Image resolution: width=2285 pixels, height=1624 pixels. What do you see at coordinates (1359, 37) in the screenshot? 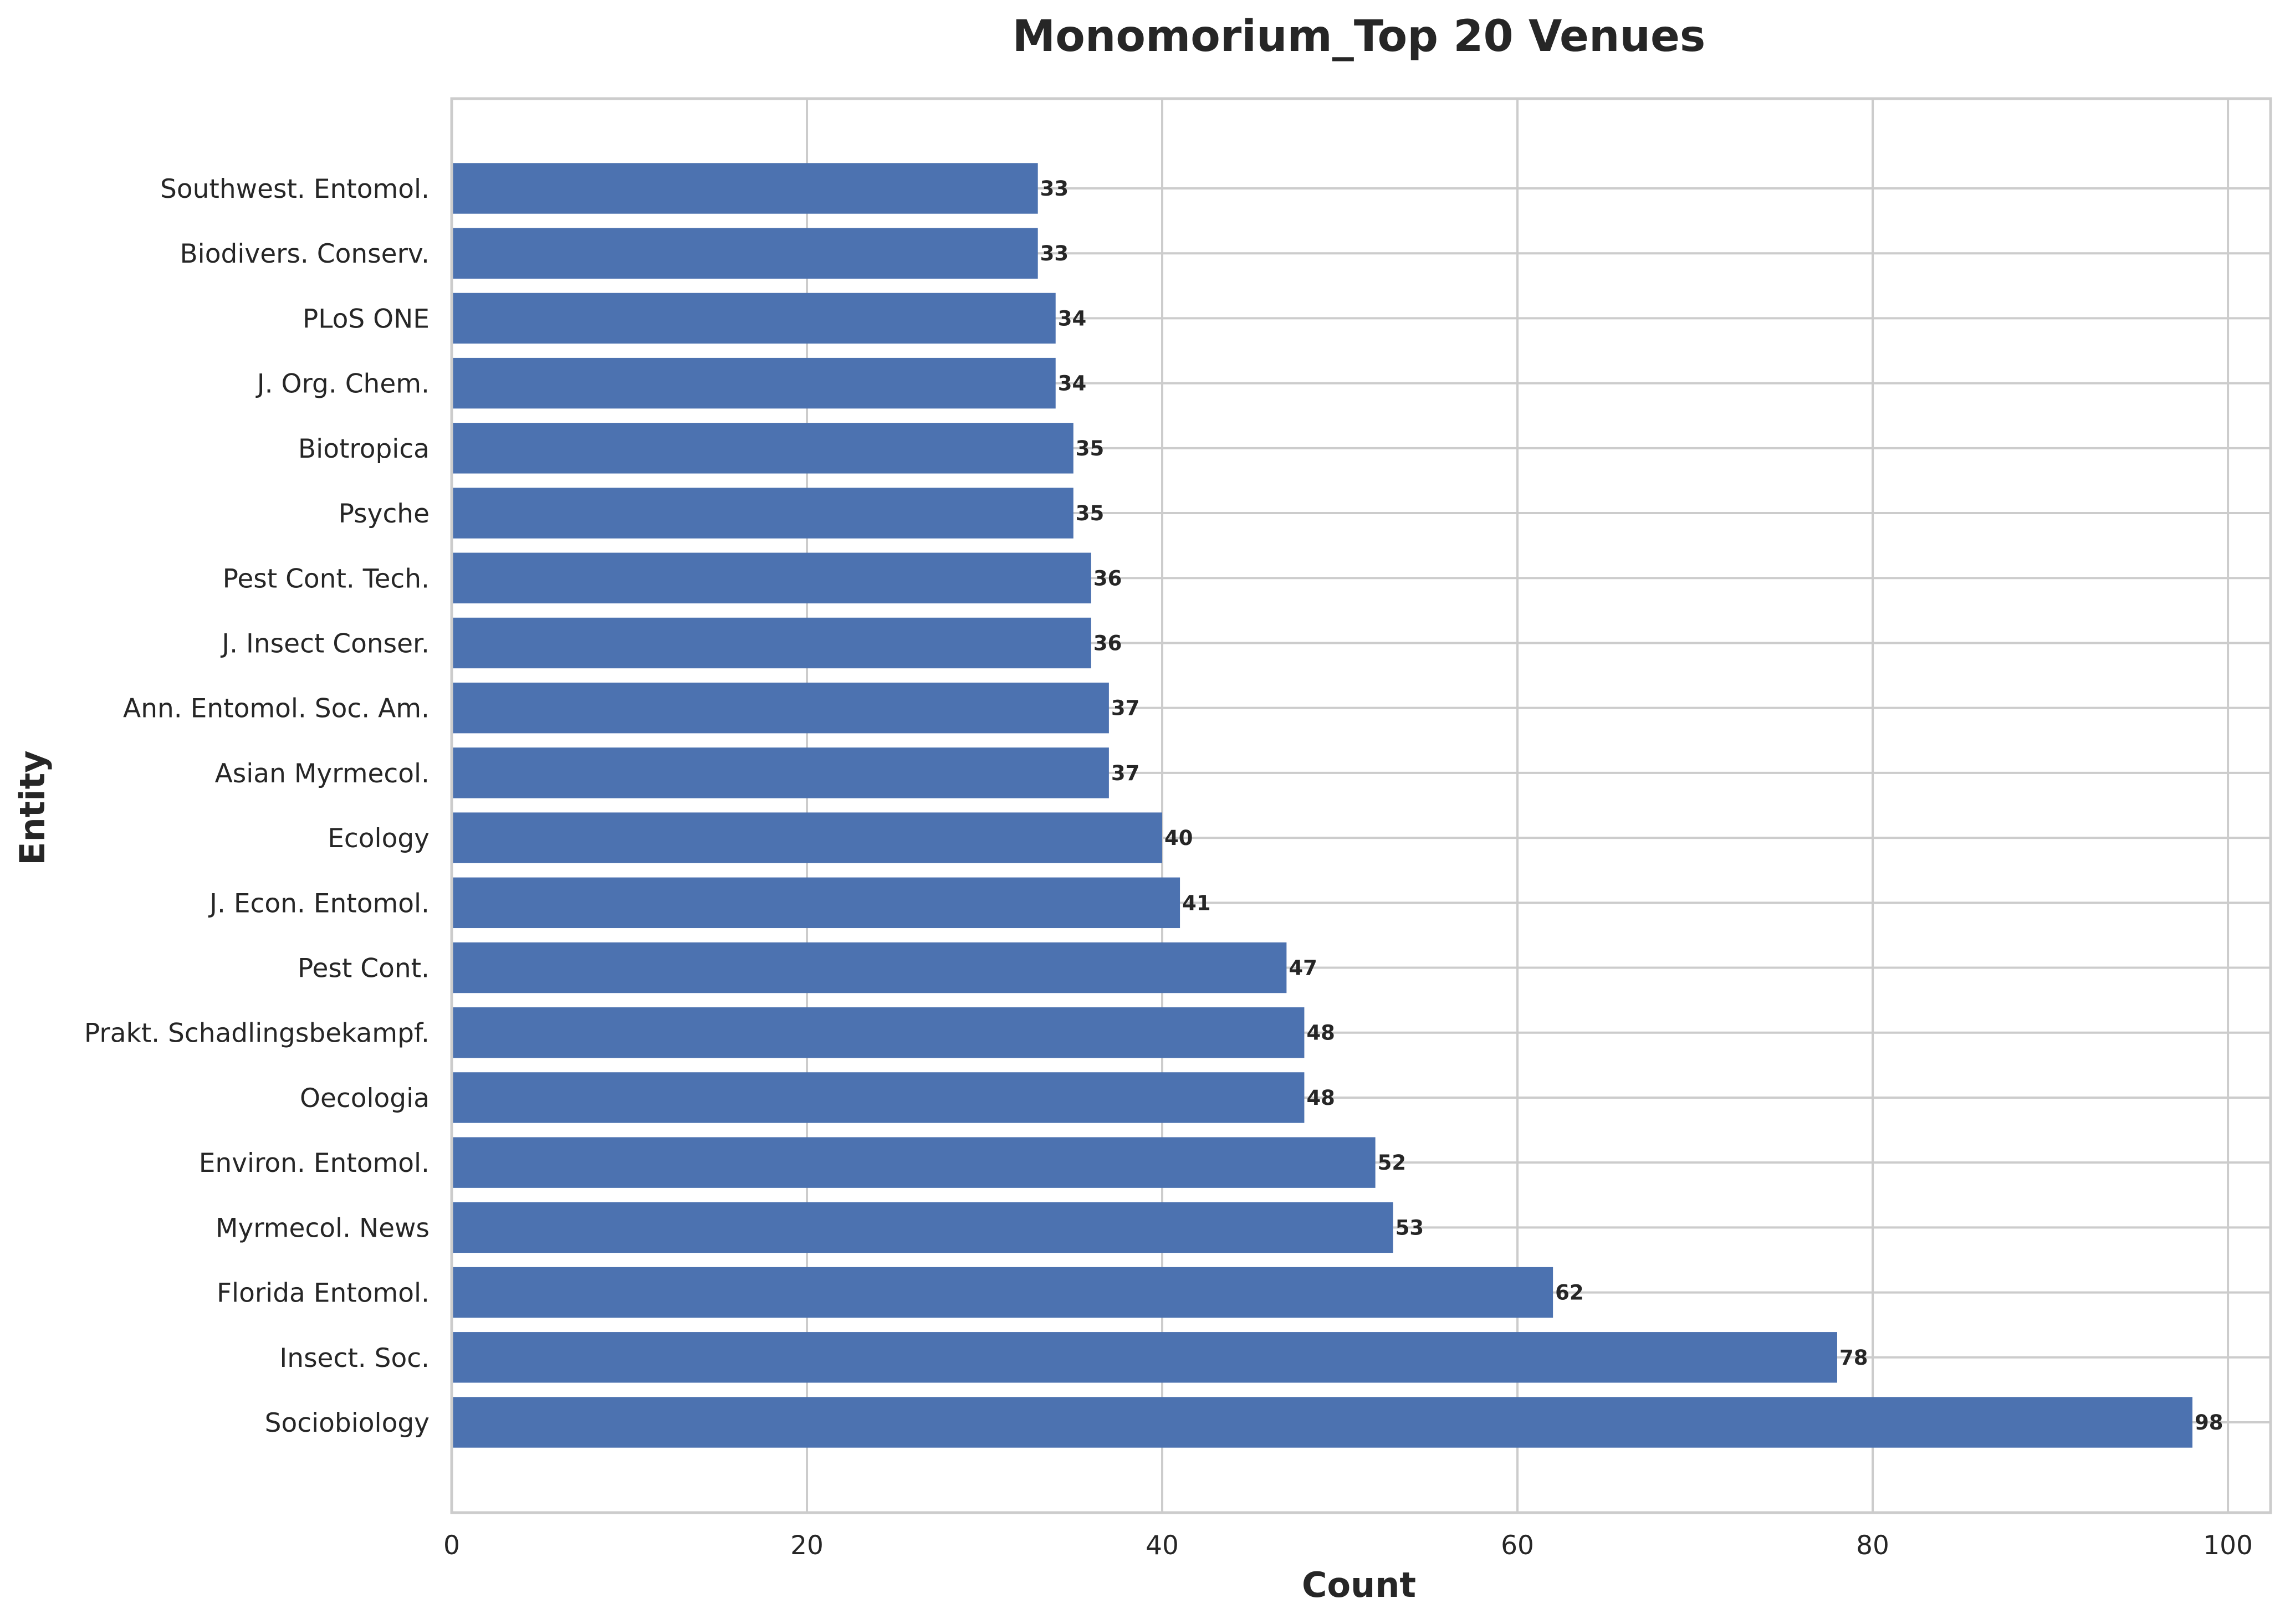
I see `chart-title: Monomorium_Top 20 Venues` at bounding box center [1359, 37].